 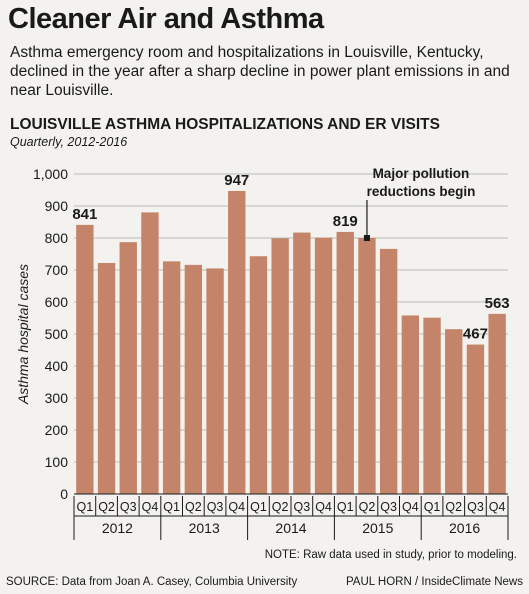 What do you see at coordinates (57, 238) in the screenshot?
I see `y-tick-label: 800` at bounding box center [57, 238].